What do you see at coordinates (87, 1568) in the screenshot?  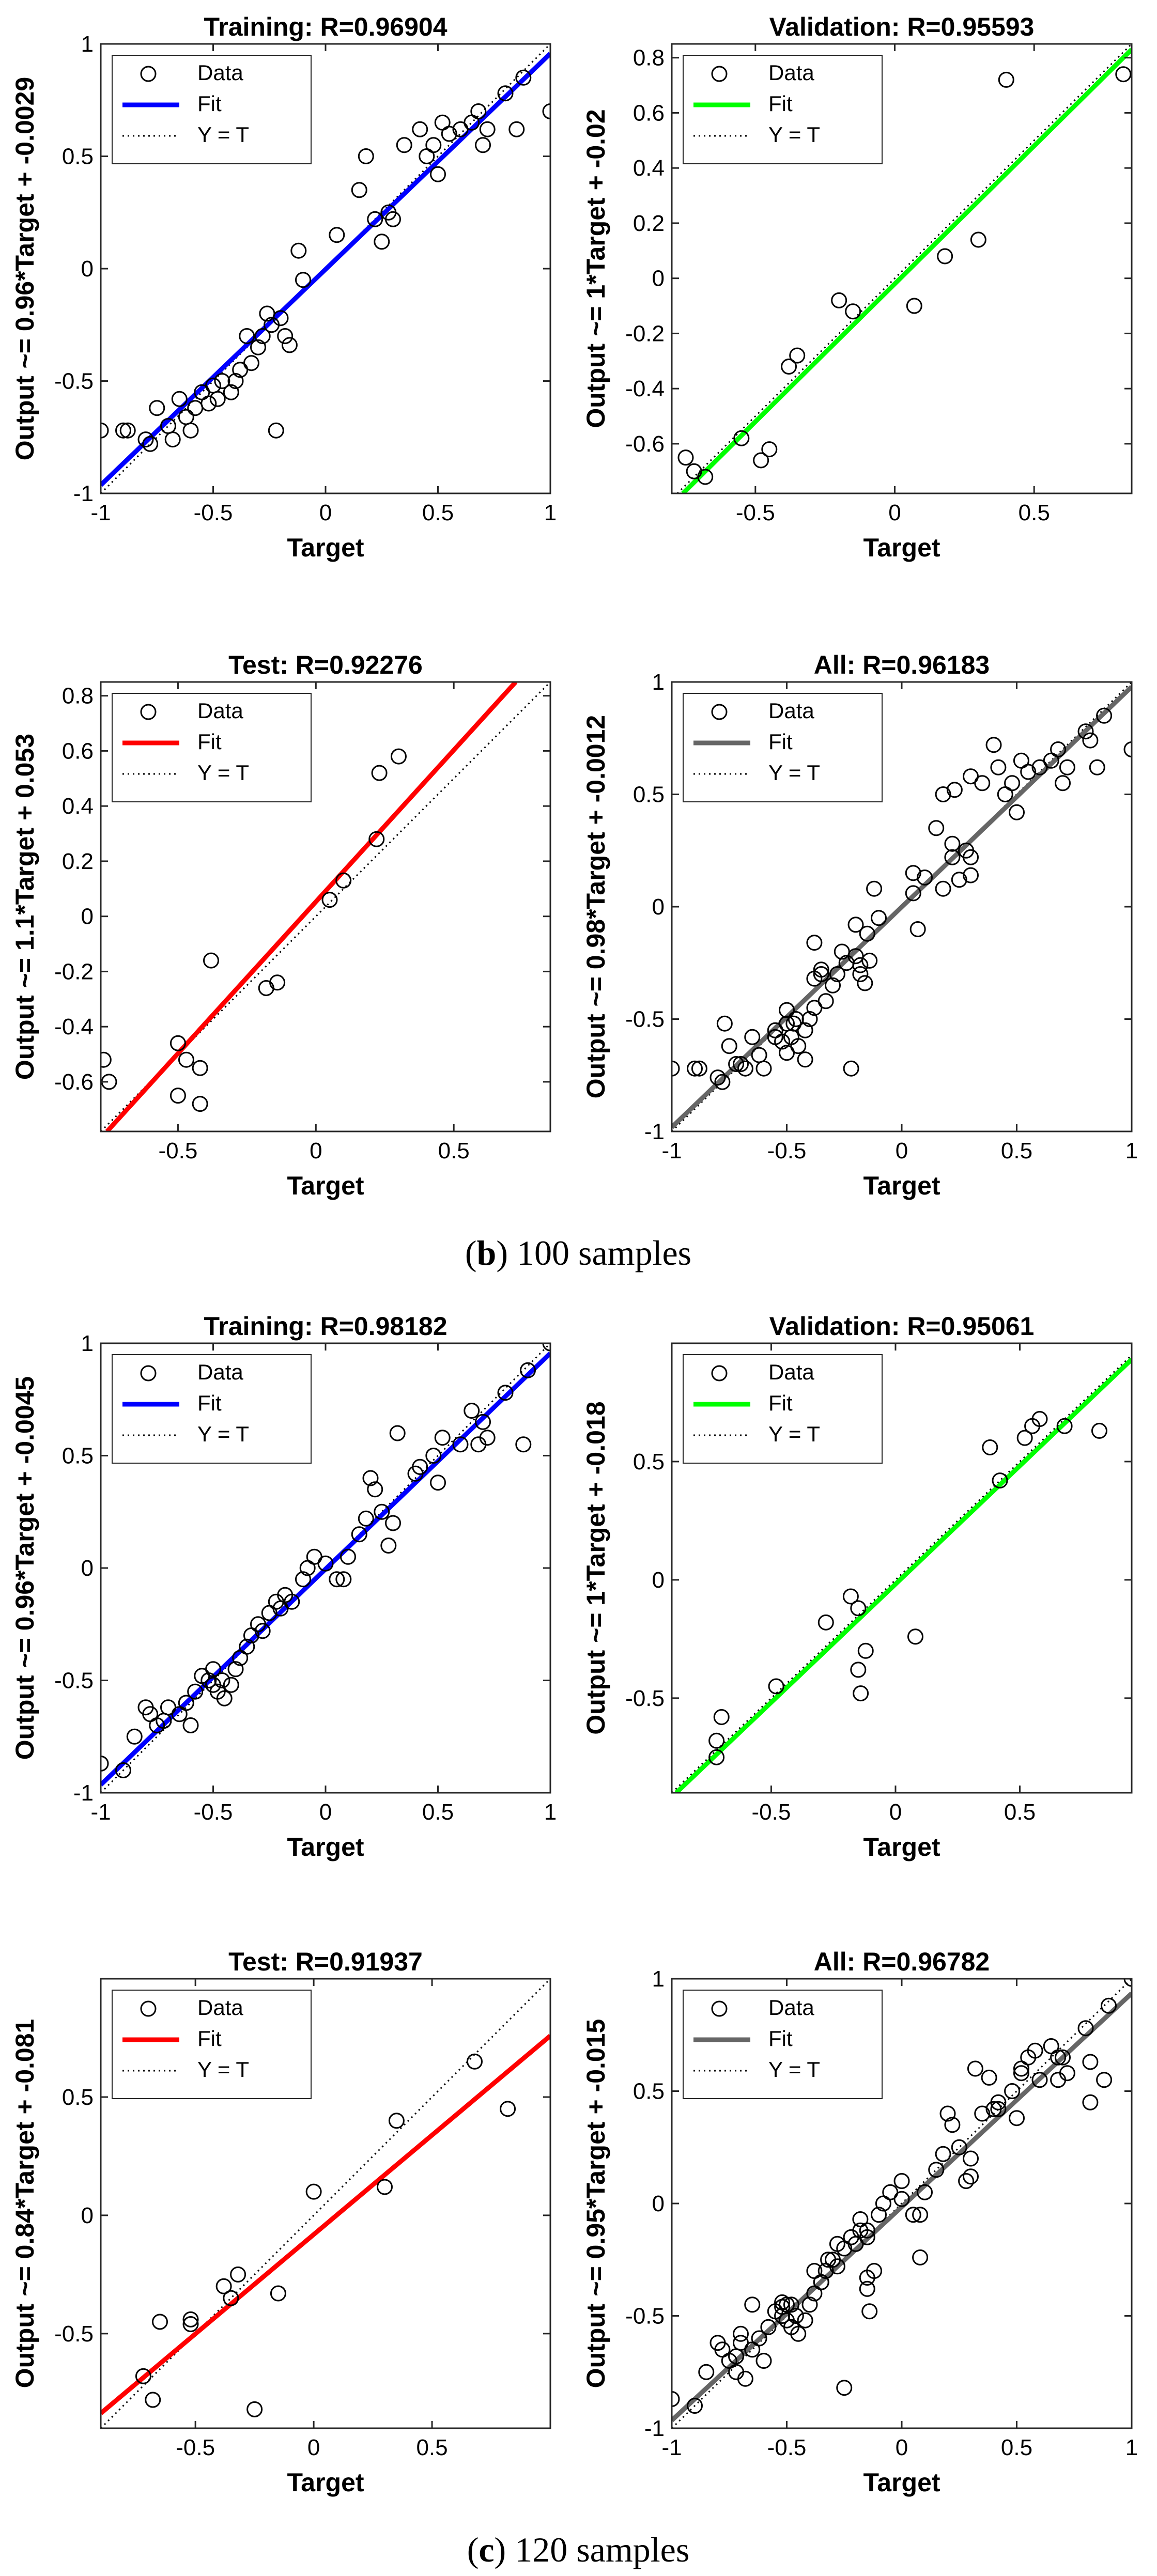 I see `y-tick-label: 0` at bounding box center [87, 1568].